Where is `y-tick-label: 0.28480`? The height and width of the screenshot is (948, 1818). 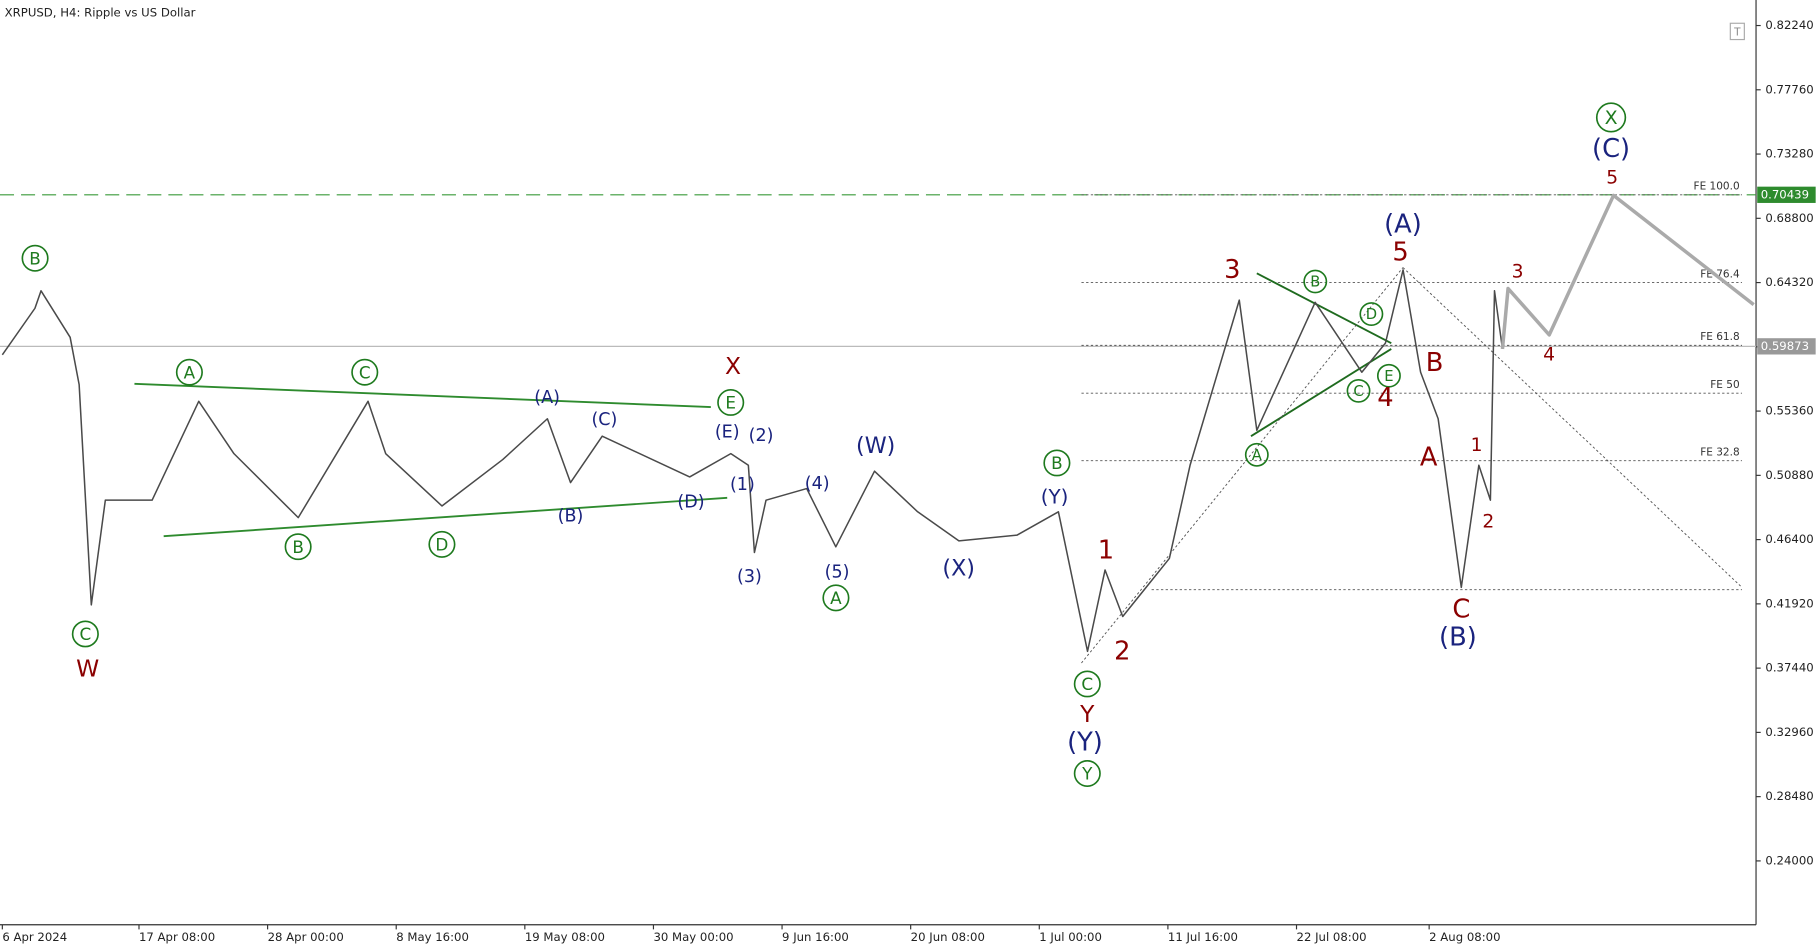
y-tick-label: 0.28480 is located at coordinates (1789, 796).